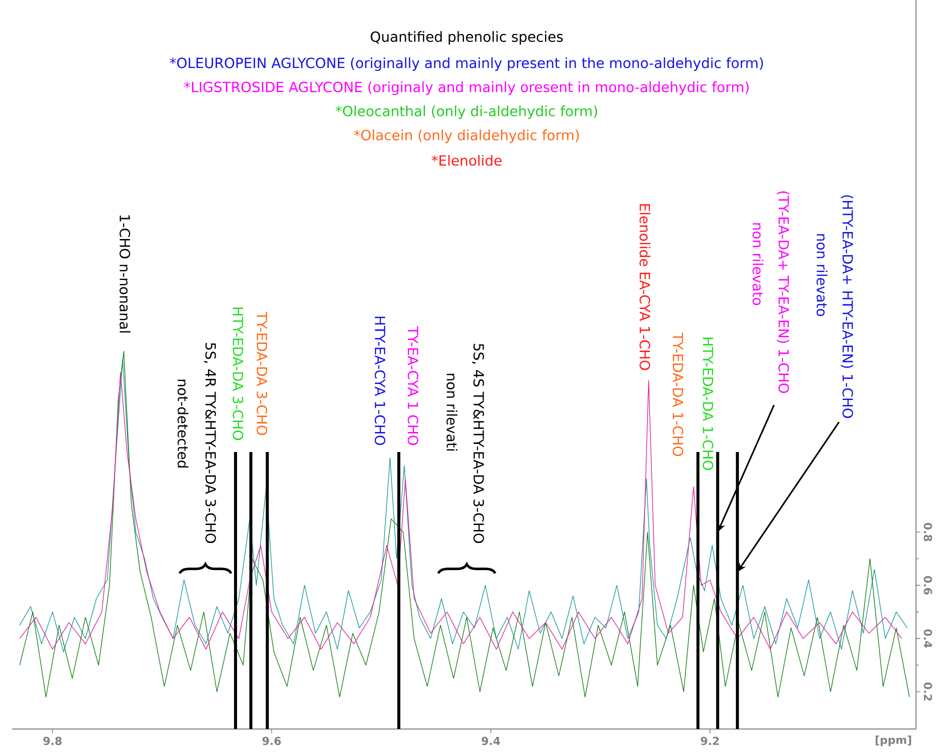 The height and width of the screenshot is (755, 936). I want to click on annotation: not-detected, so click(183, 424).